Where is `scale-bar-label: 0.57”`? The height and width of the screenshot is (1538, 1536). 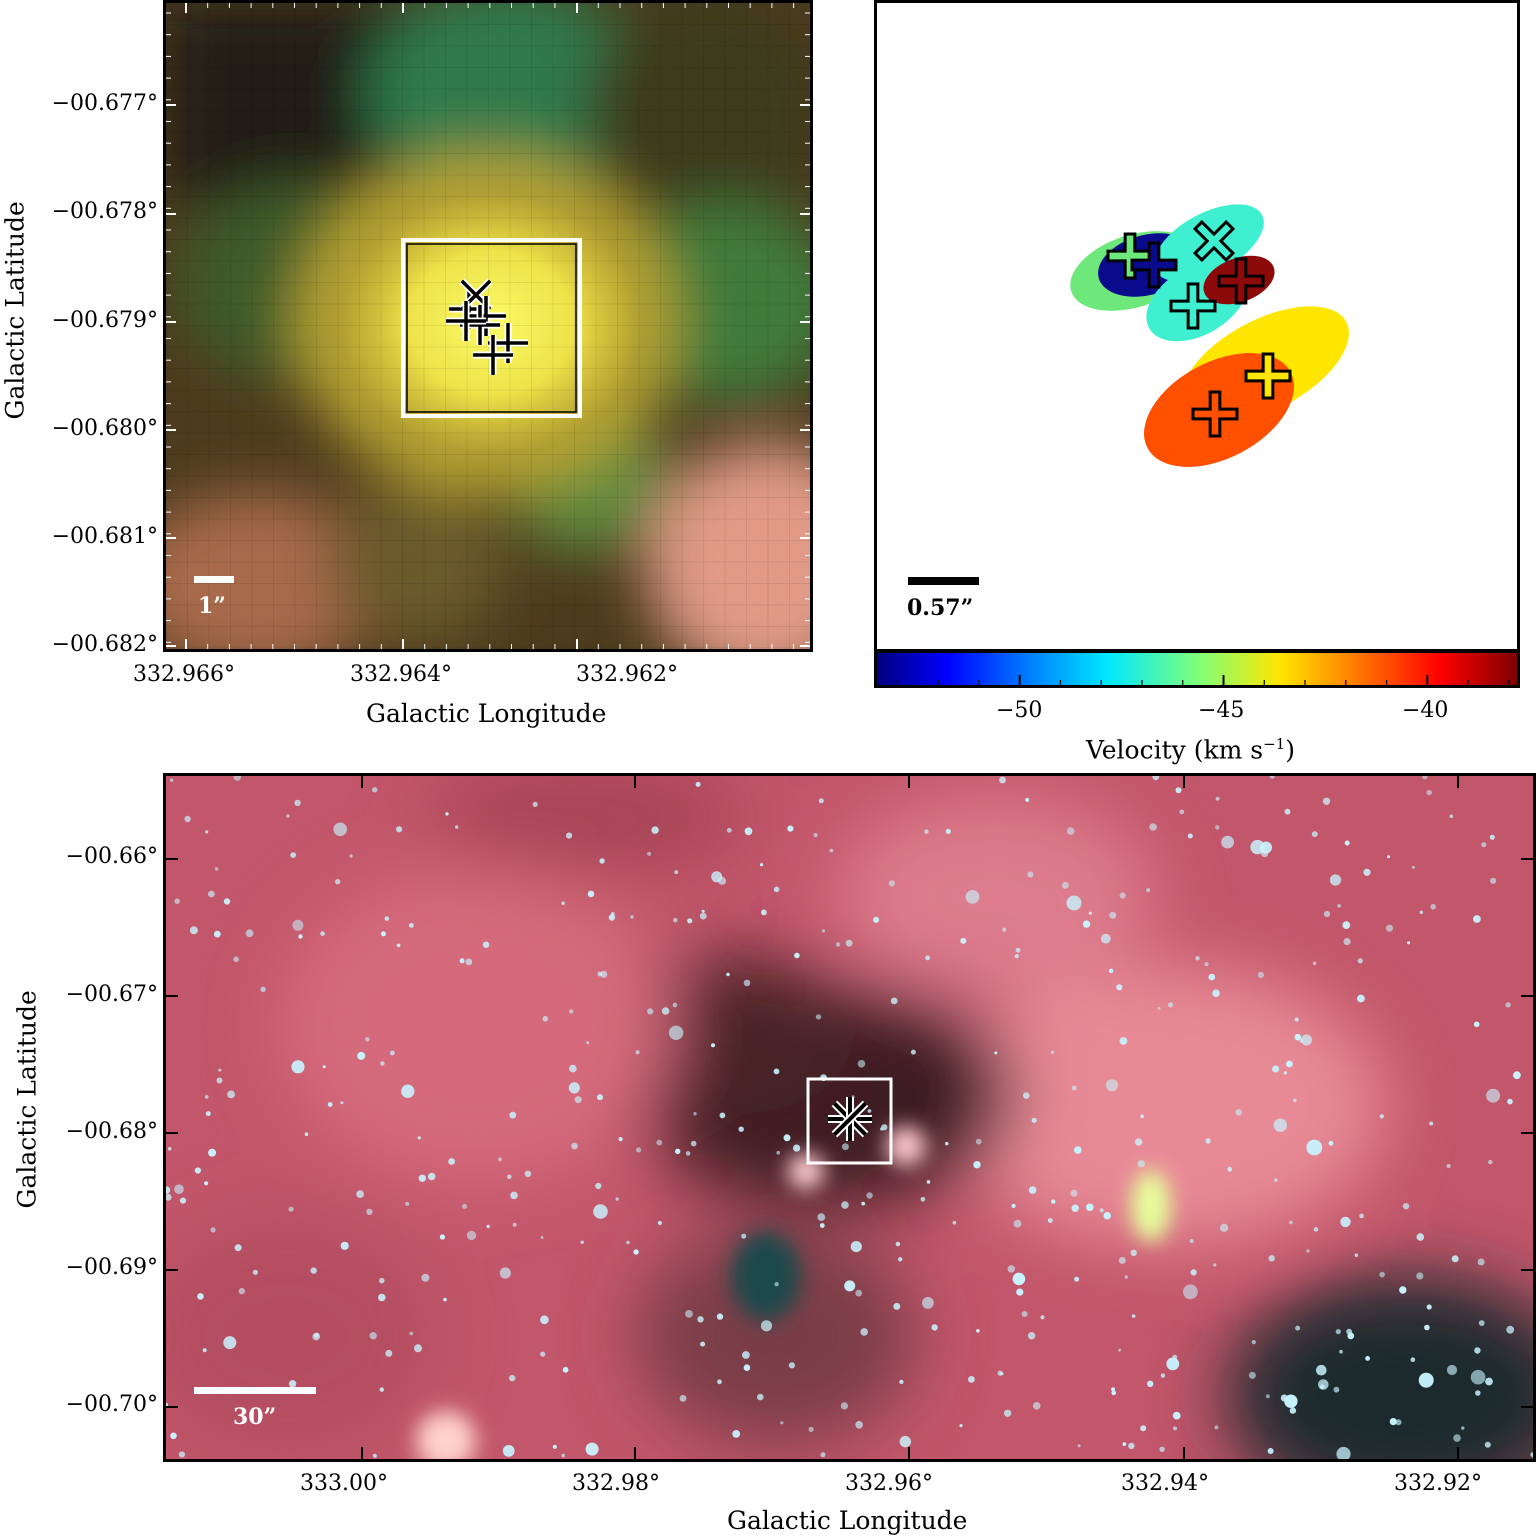
scale-bar-label: 0.57” is located at coordinates (940, 608).